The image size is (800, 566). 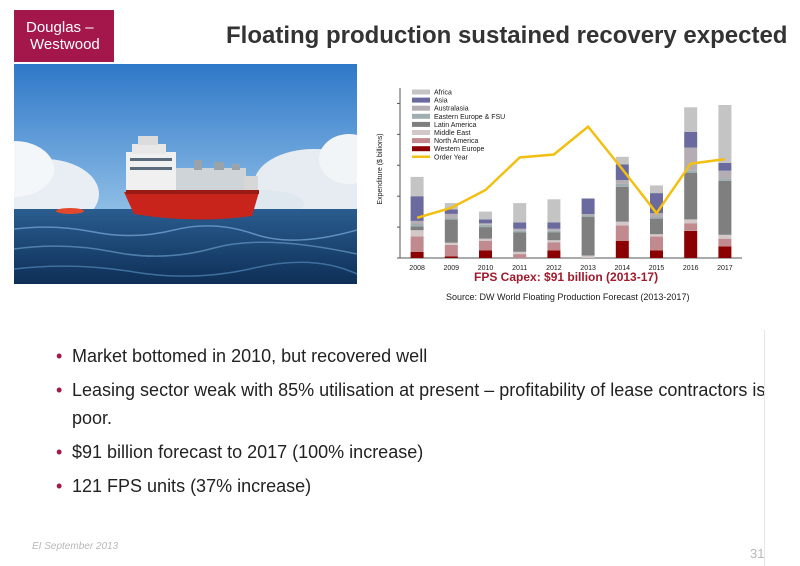 I want to click on x-tick-label: 2014, so click(x=623, y=268).